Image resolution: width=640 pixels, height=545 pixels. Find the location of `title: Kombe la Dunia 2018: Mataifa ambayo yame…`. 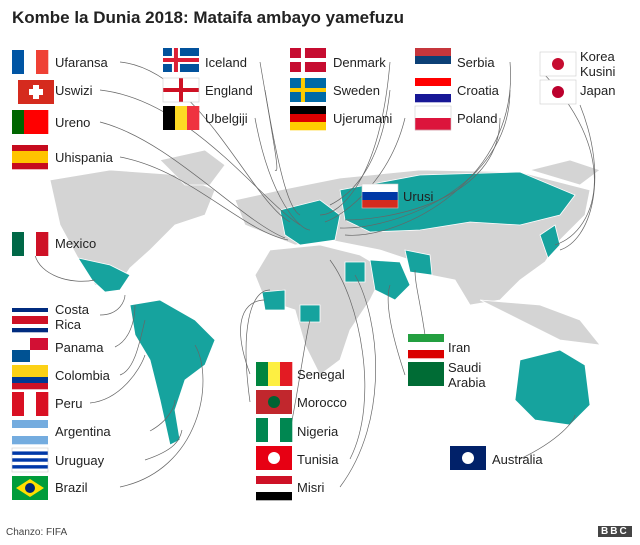

title: Kombe la Dunia 2018: Mataifa ambayo yame… is located at coordinates (208, 17).